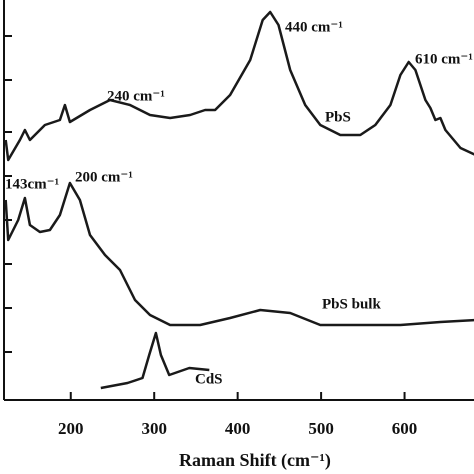 This screenshot has width=474, height=474. I want to click on x-tick-label: 300, so click(154, 428).